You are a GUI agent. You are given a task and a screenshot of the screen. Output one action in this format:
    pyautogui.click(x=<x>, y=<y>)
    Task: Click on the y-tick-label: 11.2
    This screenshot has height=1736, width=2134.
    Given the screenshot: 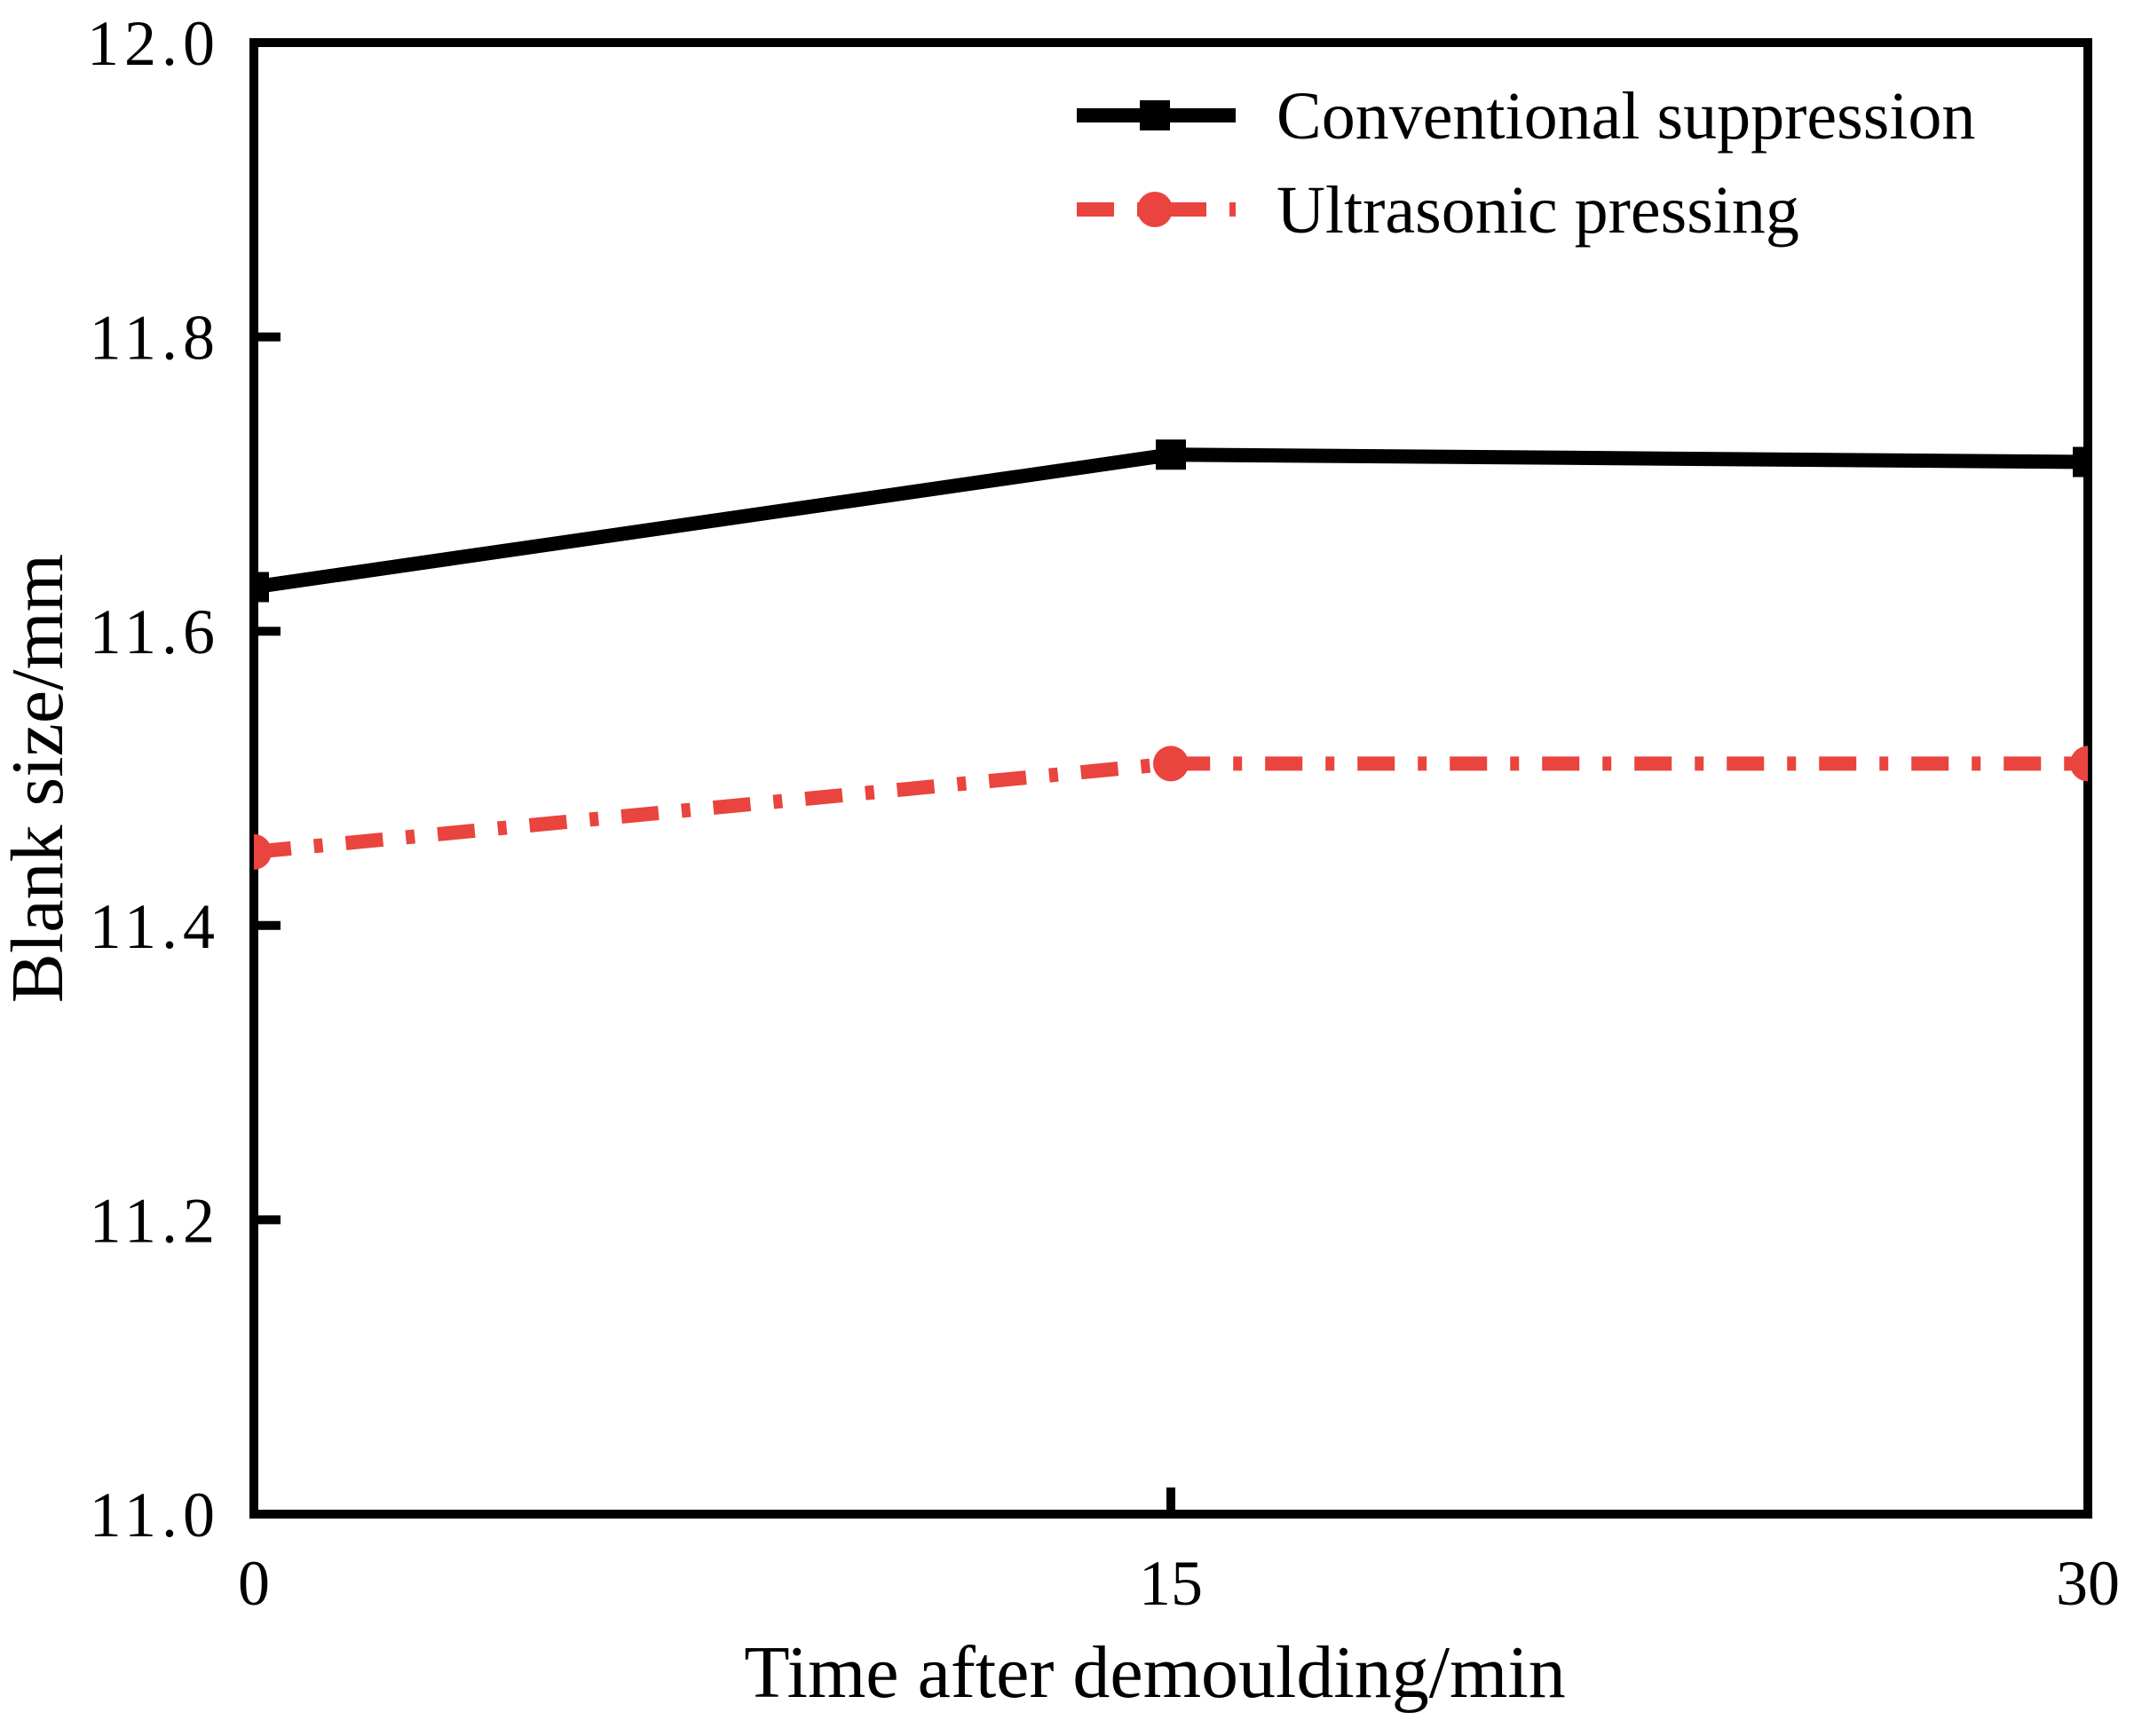 What is the action you would take?
    pyautogui.click(x=155, y=1220)
    